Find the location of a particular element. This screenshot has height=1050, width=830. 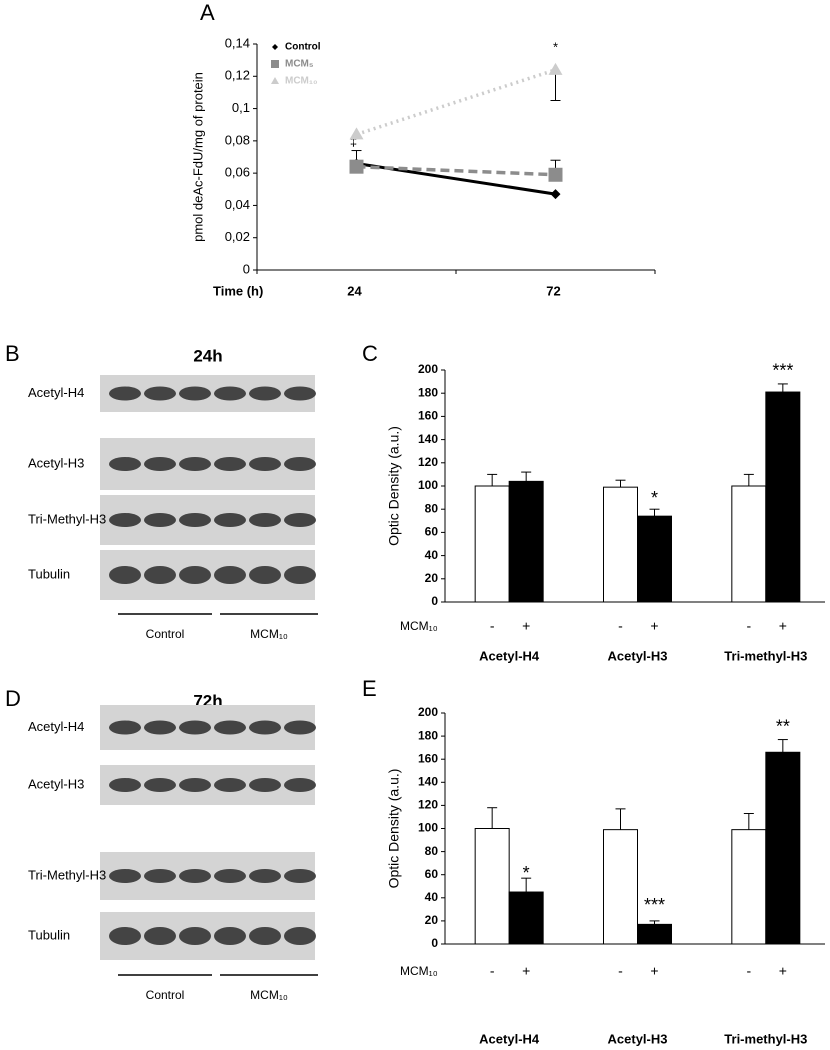

y-tick-label: 0,02 is located at coordinates (237, 236).